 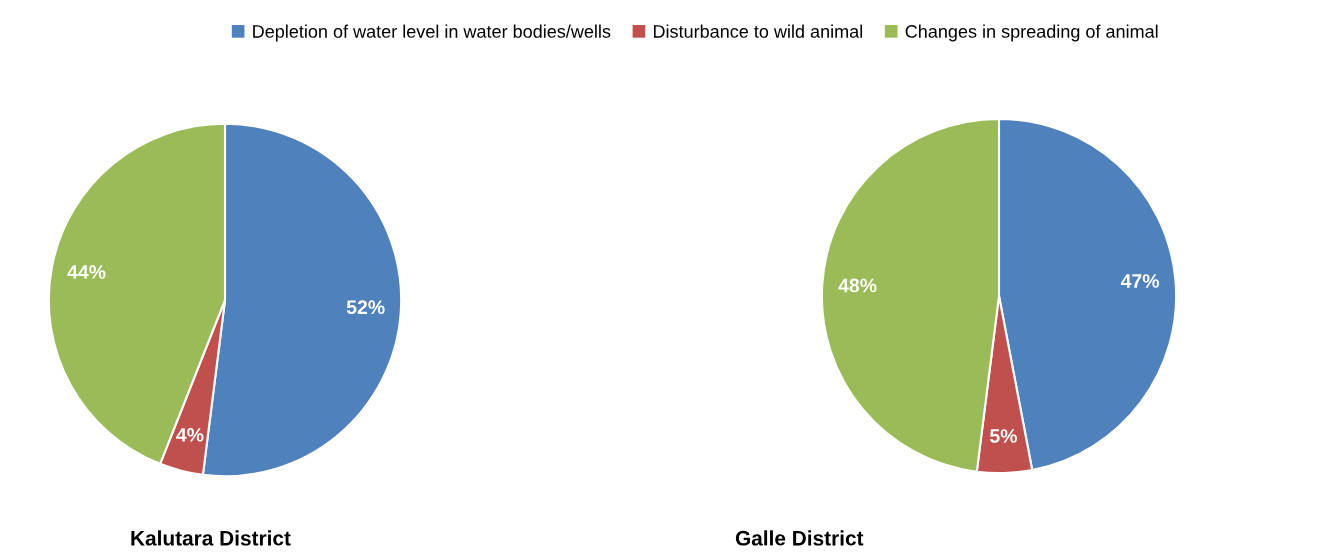 I want to click on data-label: 48%, so click(x=857, y=285).